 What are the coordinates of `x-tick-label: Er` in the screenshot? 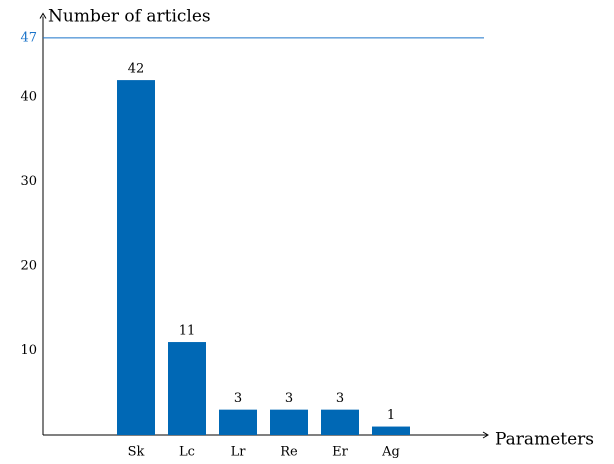 It's located at (340, 452).